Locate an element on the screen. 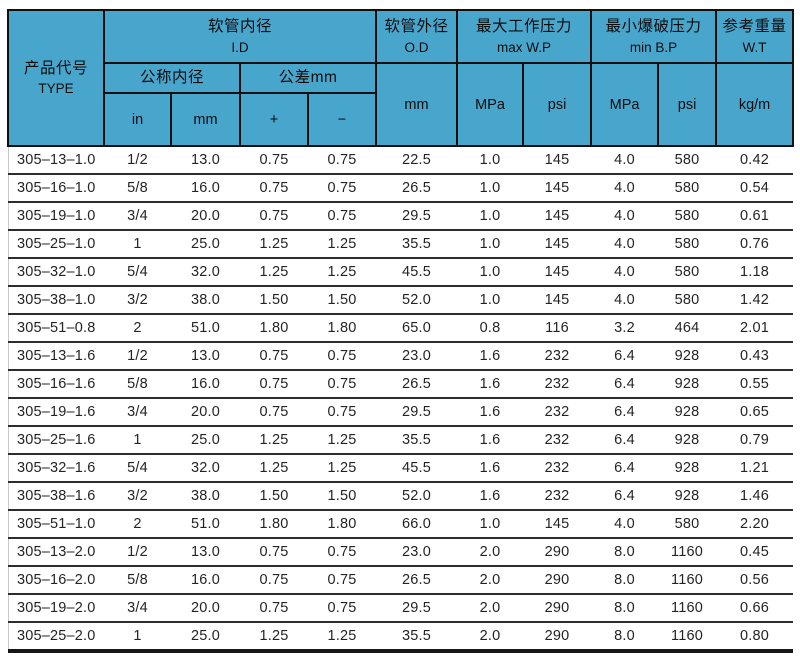  cell-product-type: 305–25–1.0 is located at coordinates (55, 244).